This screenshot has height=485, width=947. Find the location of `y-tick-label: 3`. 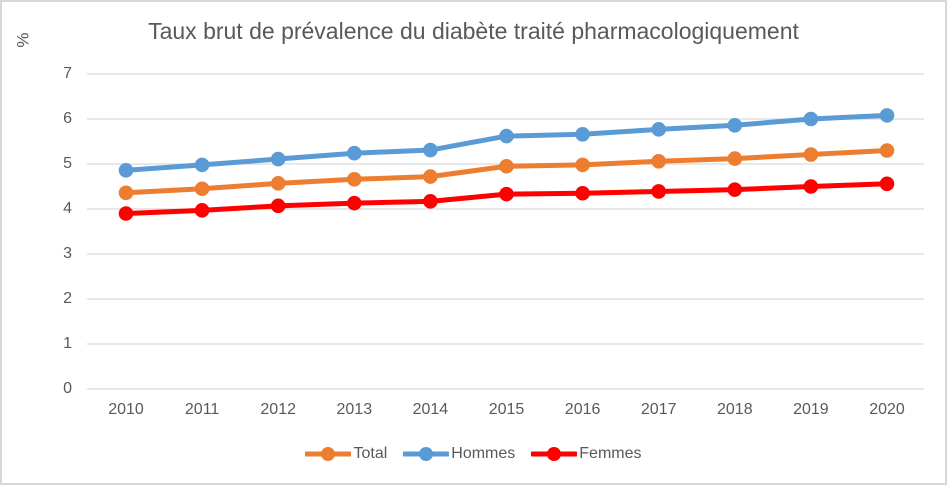

y-tick-label: 3 is located at coordinates (67, 253).